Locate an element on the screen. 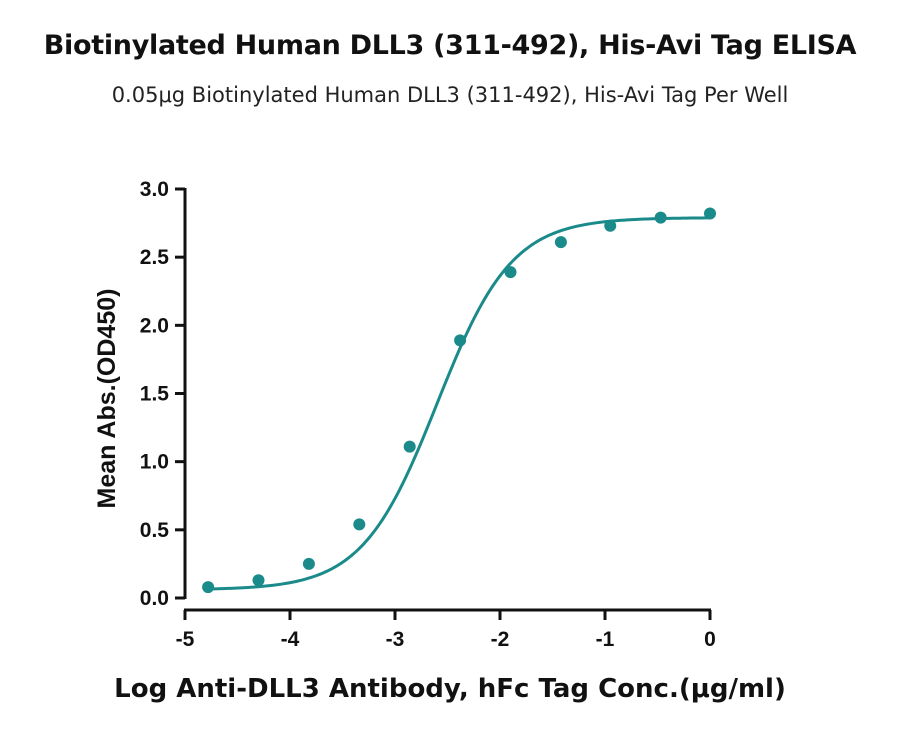 The height and width of the screenshot is (734, 900). y-axis-title: Mean Abs.(OD450) is located at coordinates (107, 399).